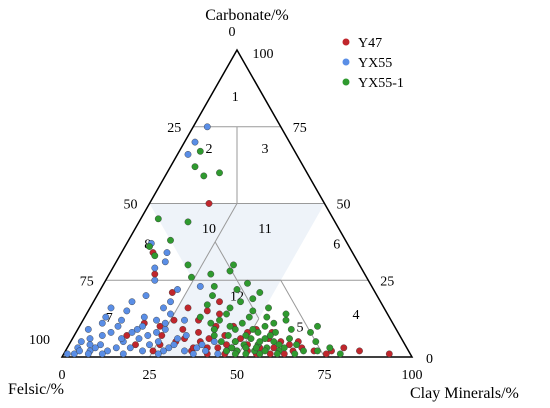 The image size is (550, 408). Describe the element at coordinates (336, 244) in the screenshot. I see `region-label-6: 6` at that location.